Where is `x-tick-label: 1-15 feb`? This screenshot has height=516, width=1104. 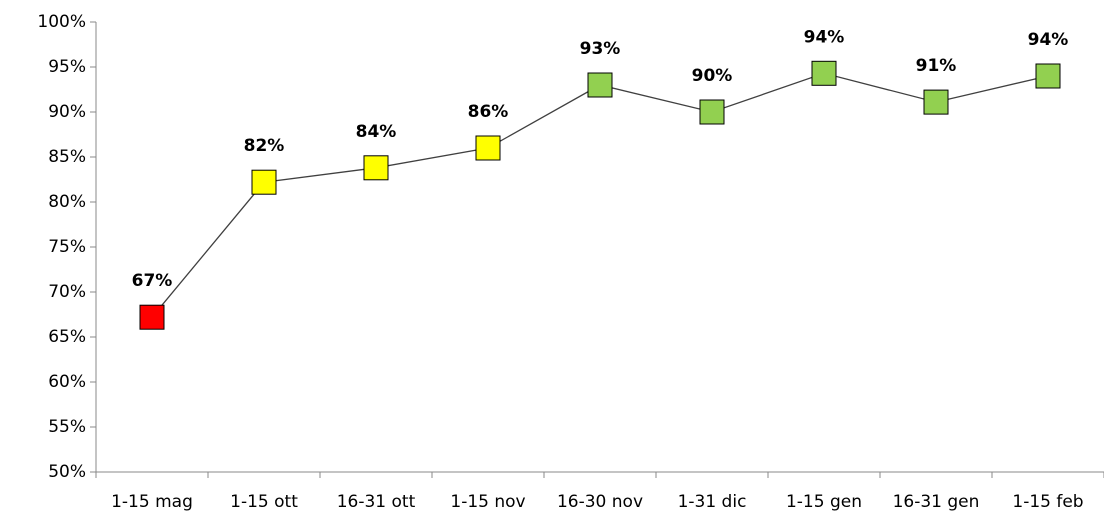
x-tick-label: 1-15 feb is located at coordinates (1047, 502).